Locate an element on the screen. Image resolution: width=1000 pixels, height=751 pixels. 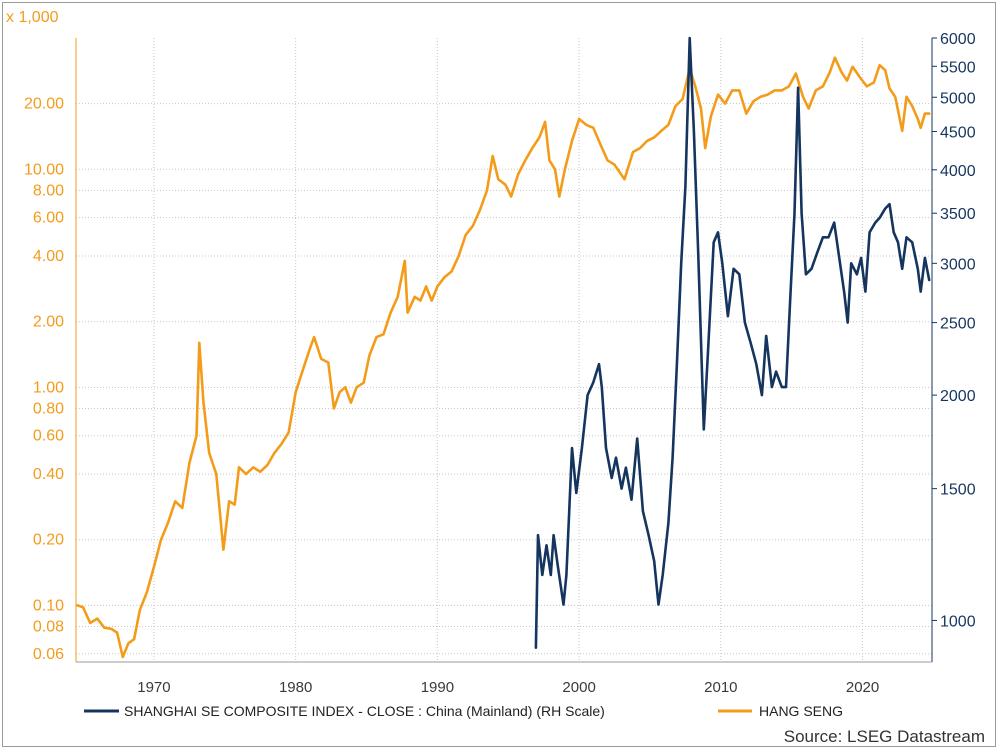
left-tick-label: 0.40 is located at coordinates (48, 474).